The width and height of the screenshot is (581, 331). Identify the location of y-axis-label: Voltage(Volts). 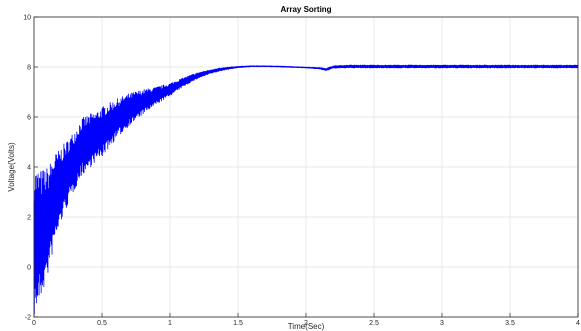
(11, 167).